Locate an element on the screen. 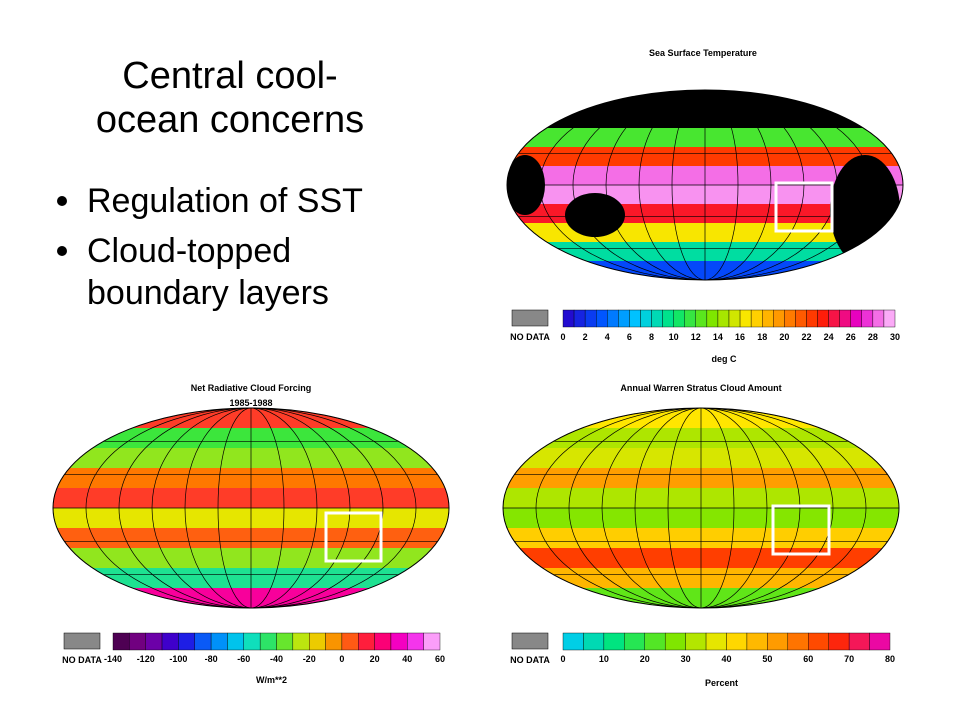  bullet-text: Cloud-topped is located at coordinates (189, 251).